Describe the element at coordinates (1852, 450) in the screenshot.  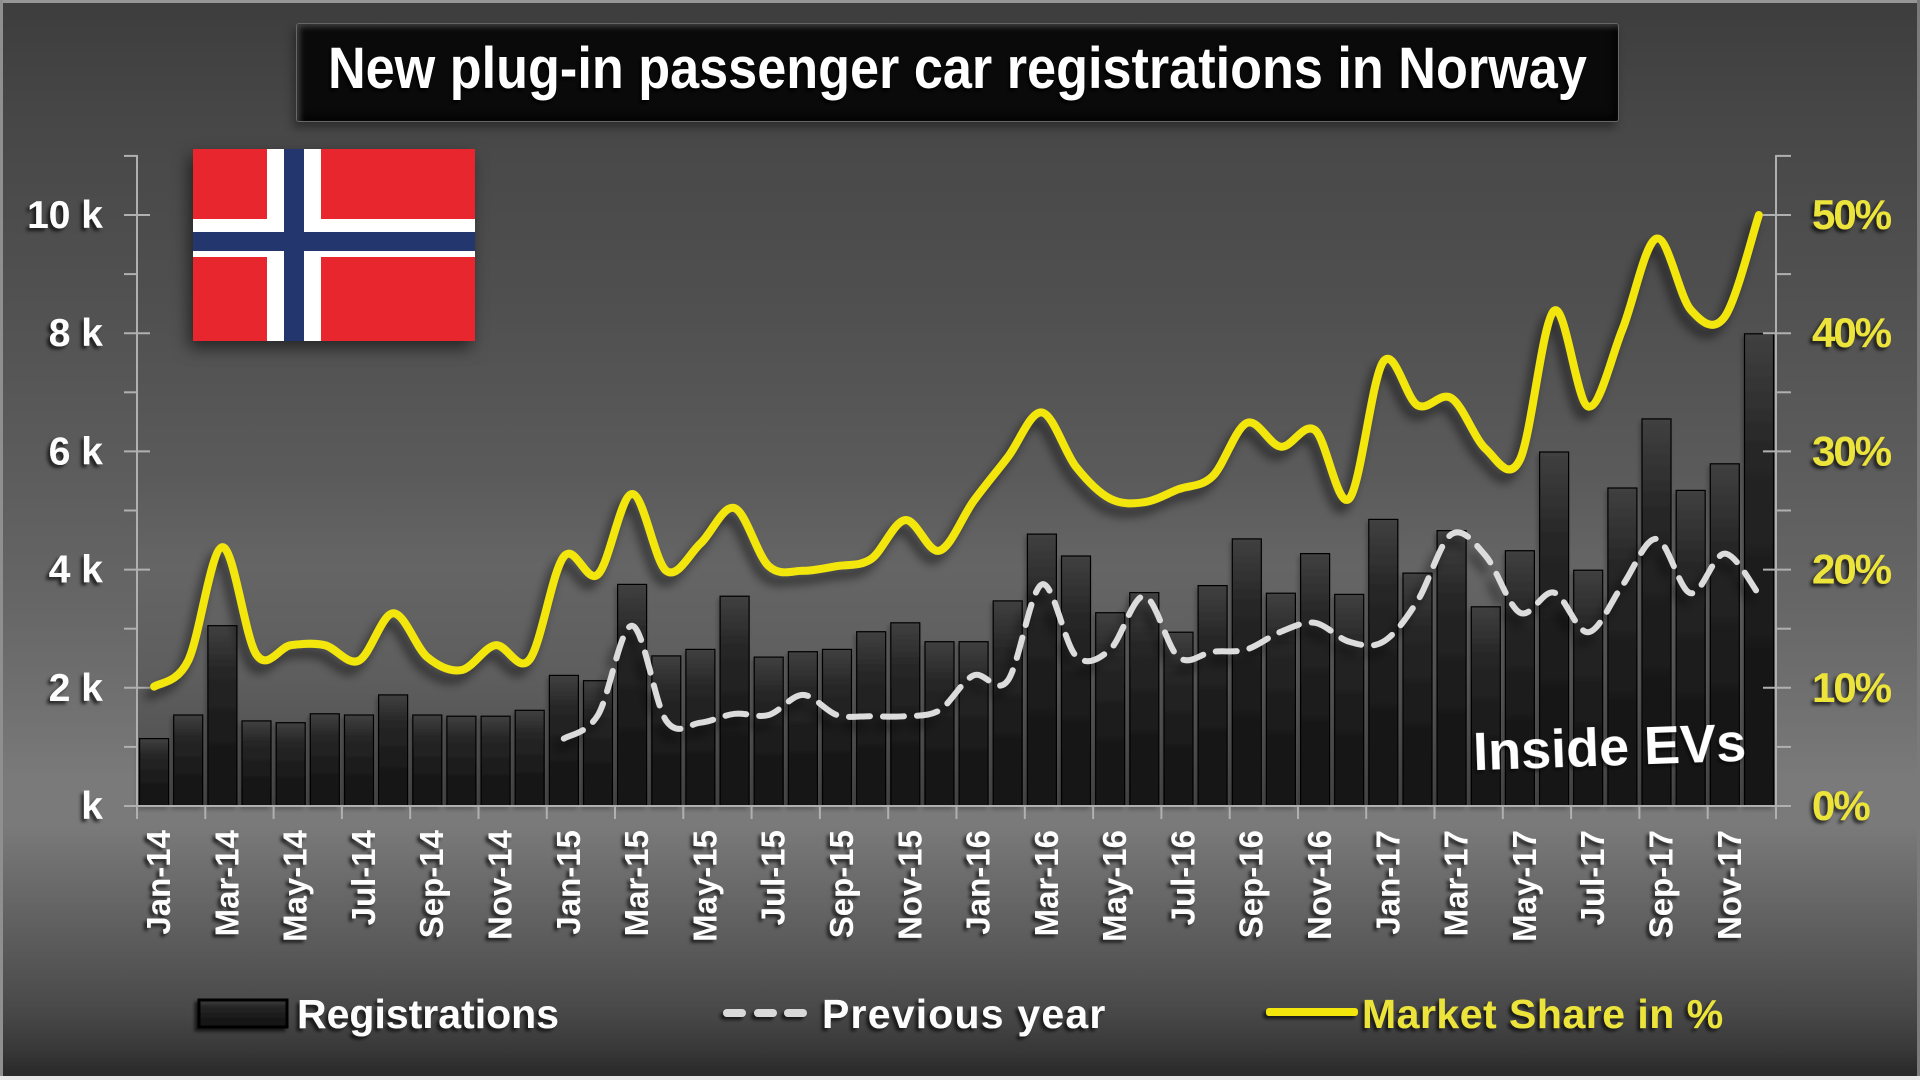
I see `svg-text: 30%` at that location.